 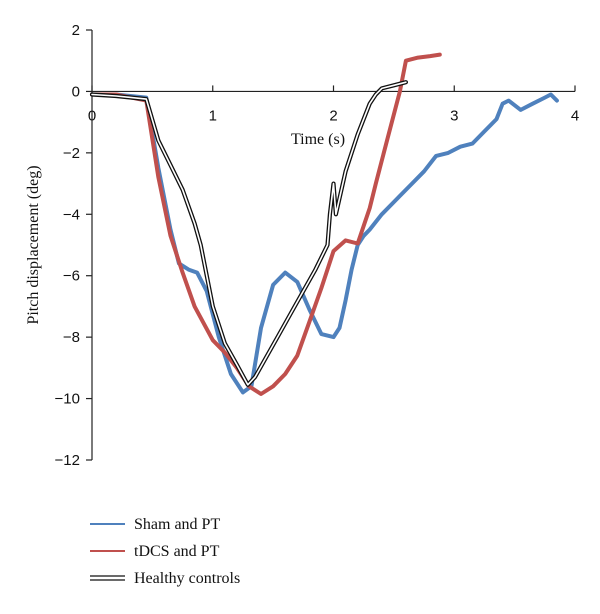 I want to click on x-tick-label: 2, so click(x=333, y=115).